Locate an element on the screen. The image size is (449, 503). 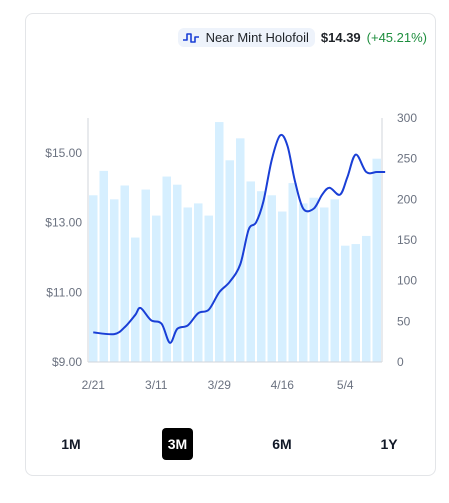
range-button-3m: 3M is located at coordinates (177, 444).